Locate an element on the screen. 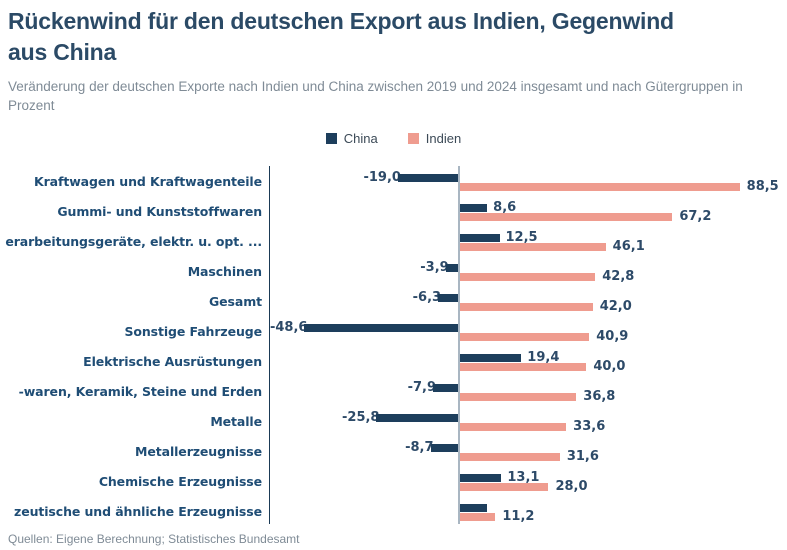 The width and height of the screenshot is (787, 550). category-label: Kraftwagen und Kraftwagenteile is located at coordinates (148, 181).